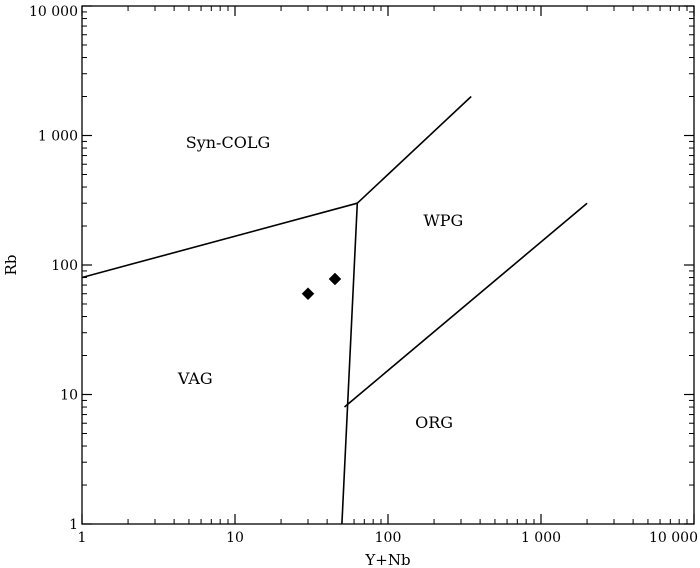 The image size is (700, 568). What do you see at coordinates (443, 220) in the screenshot?
I see `region-label: WPG` at bounding box center [443, 220].